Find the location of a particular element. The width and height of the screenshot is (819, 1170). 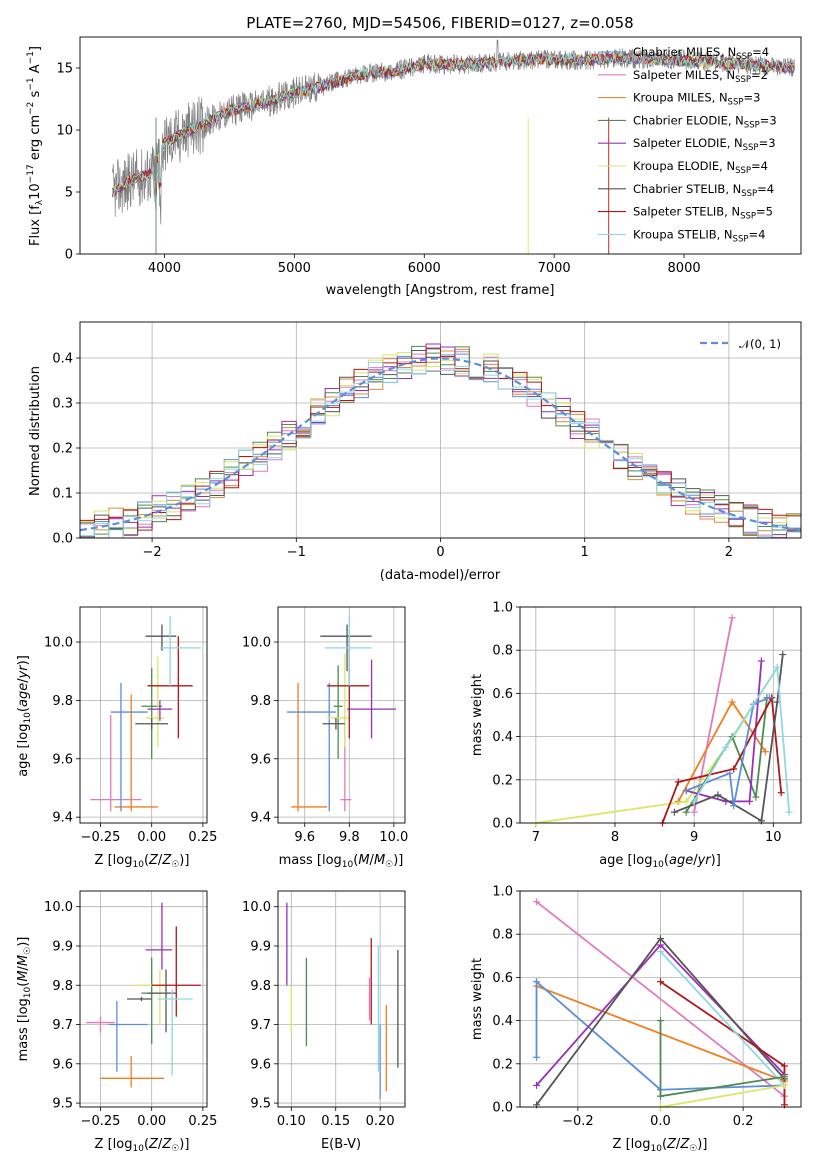

x-tick-label: 9.8 is located at coordinates (349, 837).